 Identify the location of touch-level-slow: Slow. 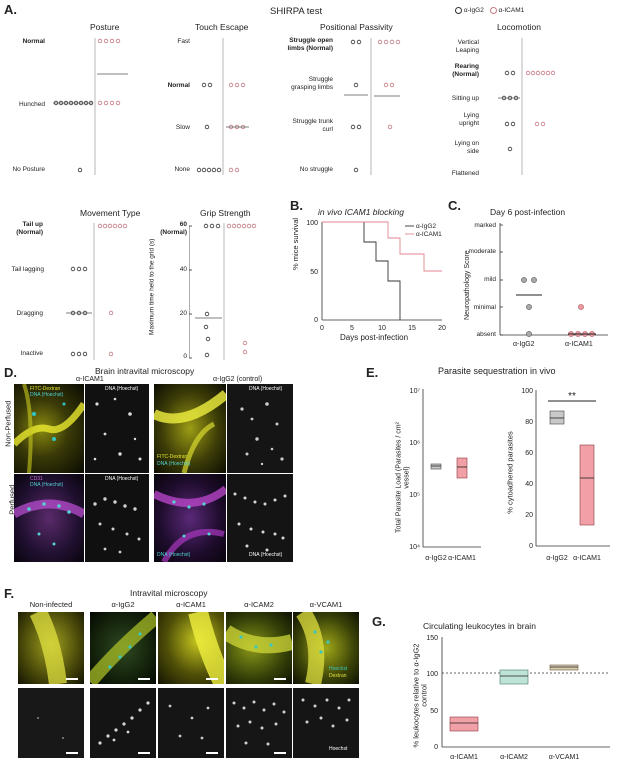
(182, 127).